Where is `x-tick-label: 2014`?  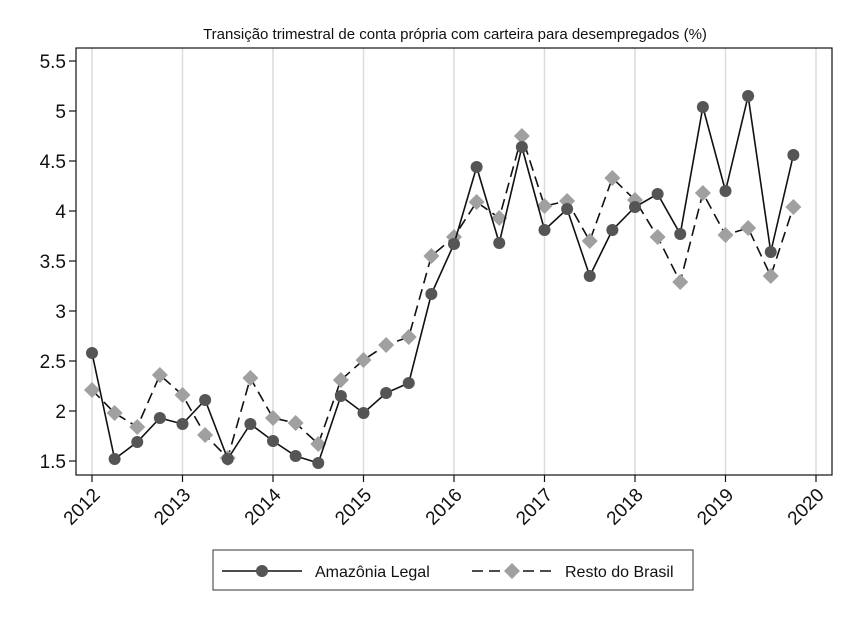 x-tick-label: 2014 is located at coordinates (263, 506).